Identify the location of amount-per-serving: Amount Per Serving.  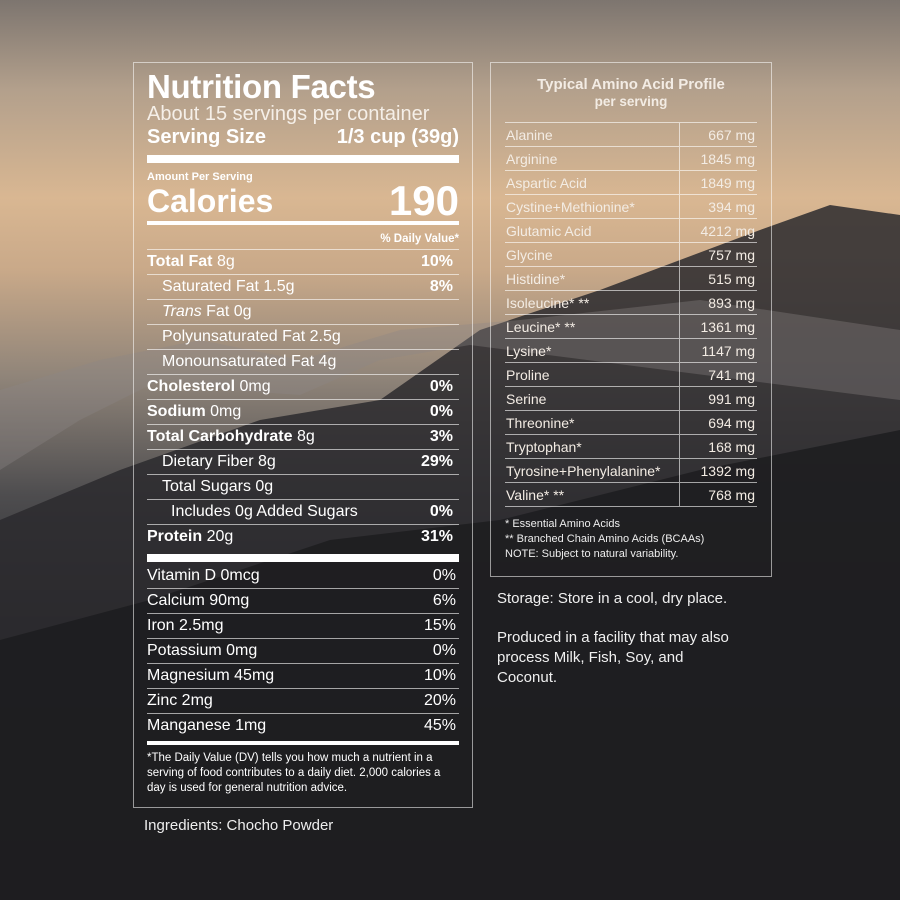
(200, 177).